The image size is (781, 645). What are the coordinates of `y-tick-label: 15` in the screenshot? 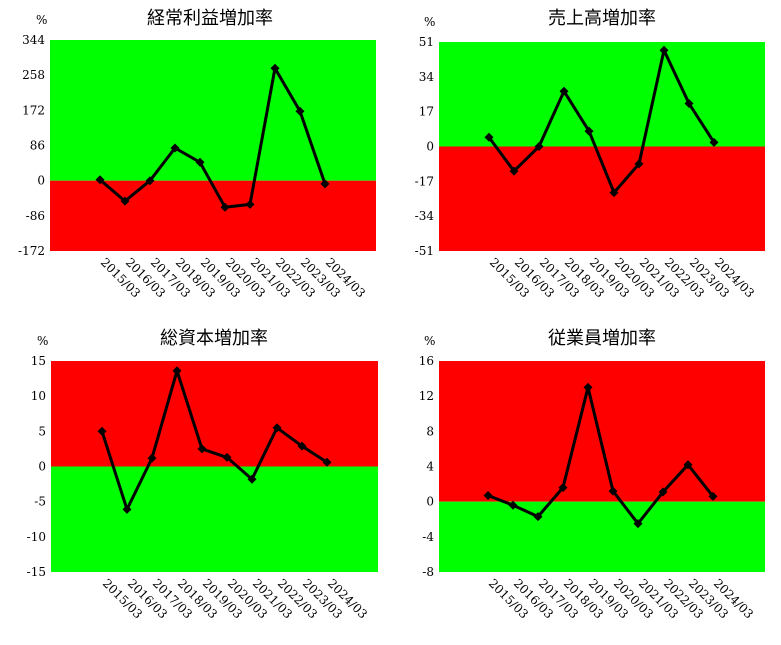 It's located at (38, 361).